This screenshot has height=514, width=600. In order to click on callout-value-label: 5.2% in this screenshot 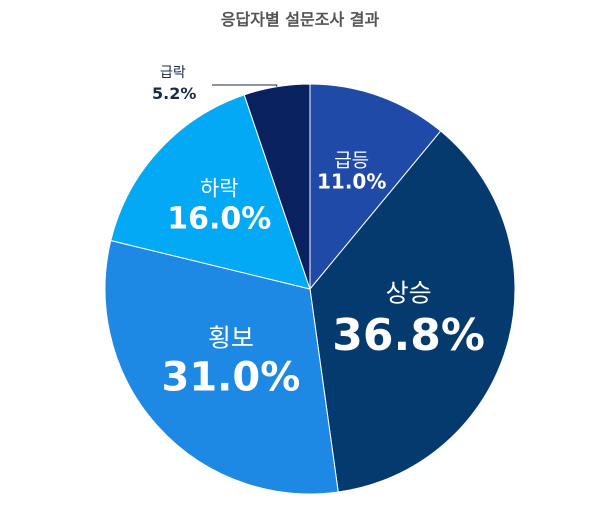, I will do `click(174, 93)`.